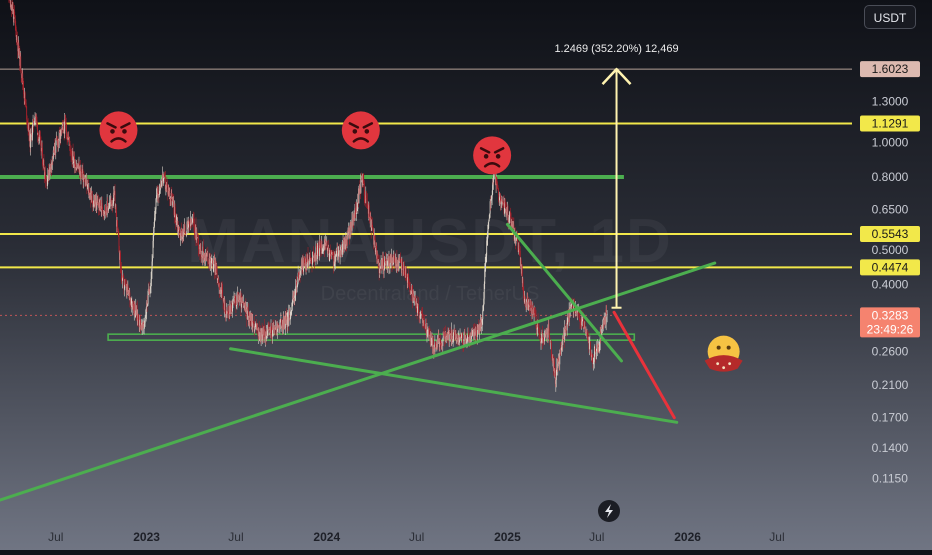  Describe the element at coordinates (112, 131) in the screenshot. I see `angry-face-eye` at that location.